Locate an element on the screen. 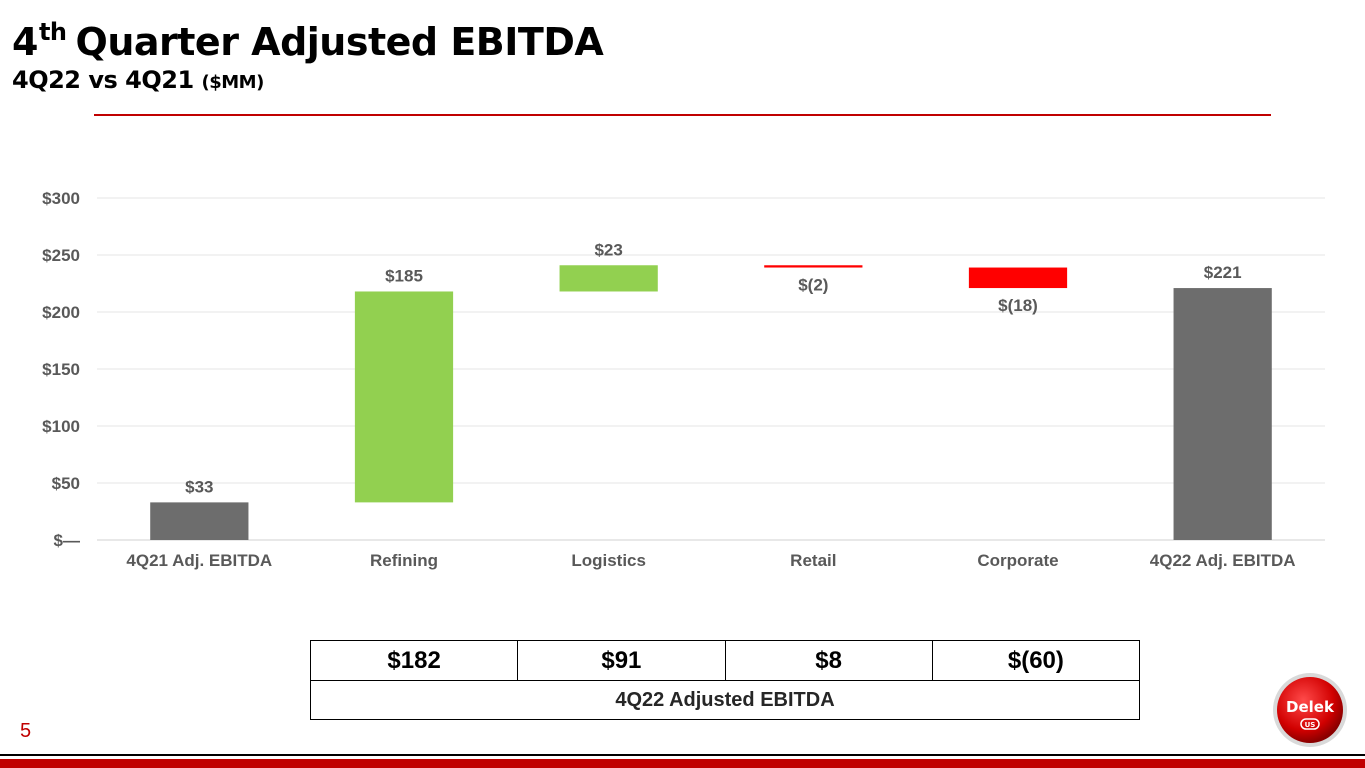 The image size is (1365, 768). summary-footer: 4Q22 Adjusted EBITDA is located at coordinates (725, 700).